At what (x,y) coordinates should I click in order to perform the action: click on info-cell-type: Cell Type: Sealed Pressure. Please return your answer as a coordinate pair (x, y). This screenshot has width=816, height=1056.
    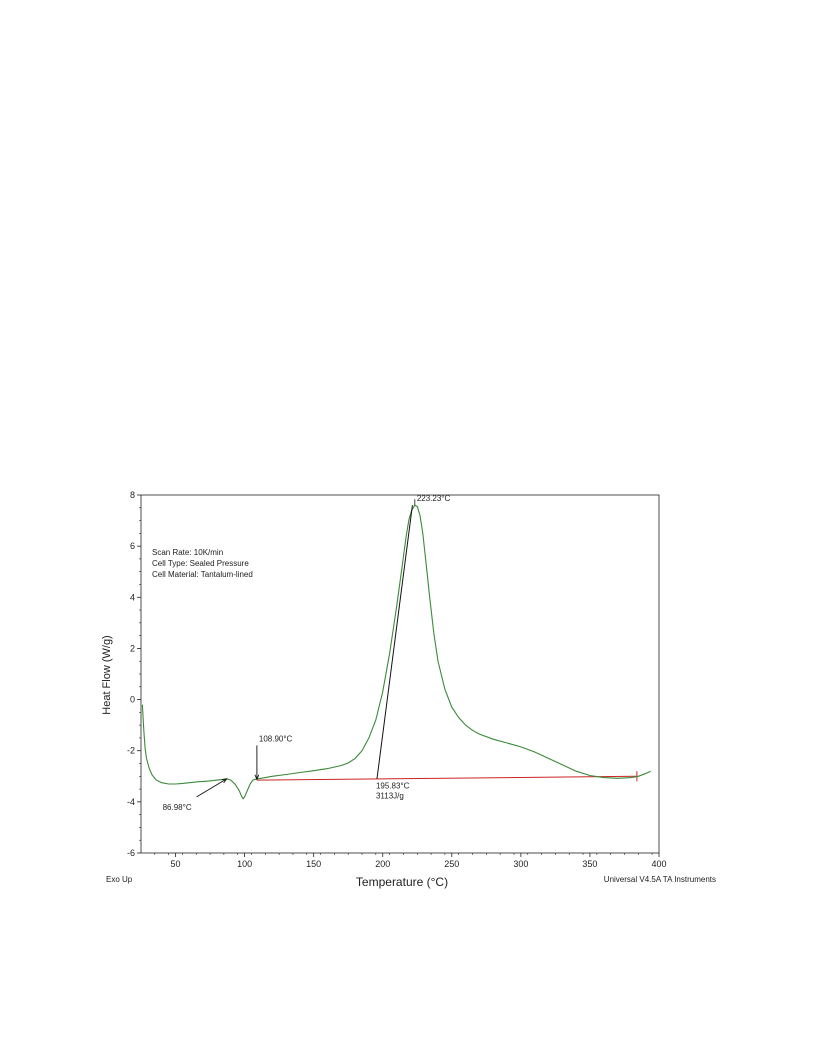
    Looking at the image, I should click on (200, 563).